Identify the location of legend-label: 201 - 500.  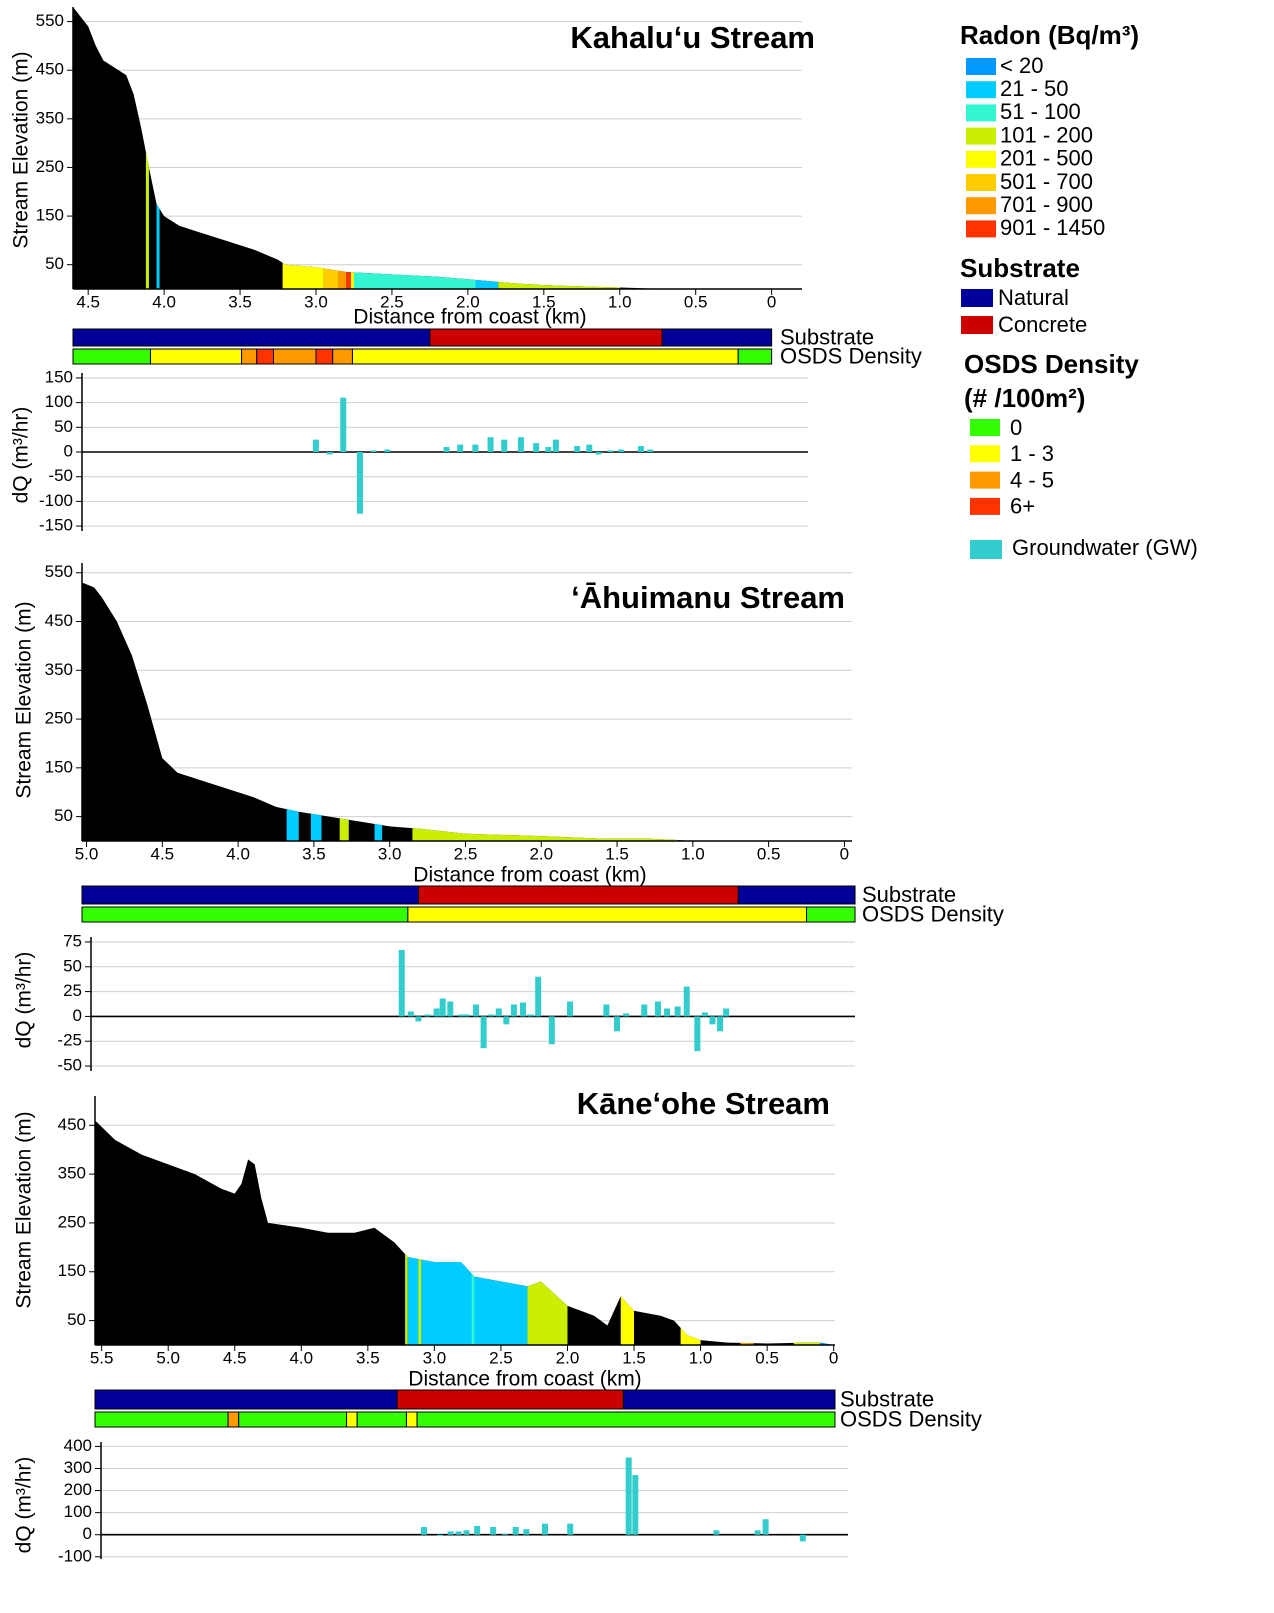
(1046, 158).